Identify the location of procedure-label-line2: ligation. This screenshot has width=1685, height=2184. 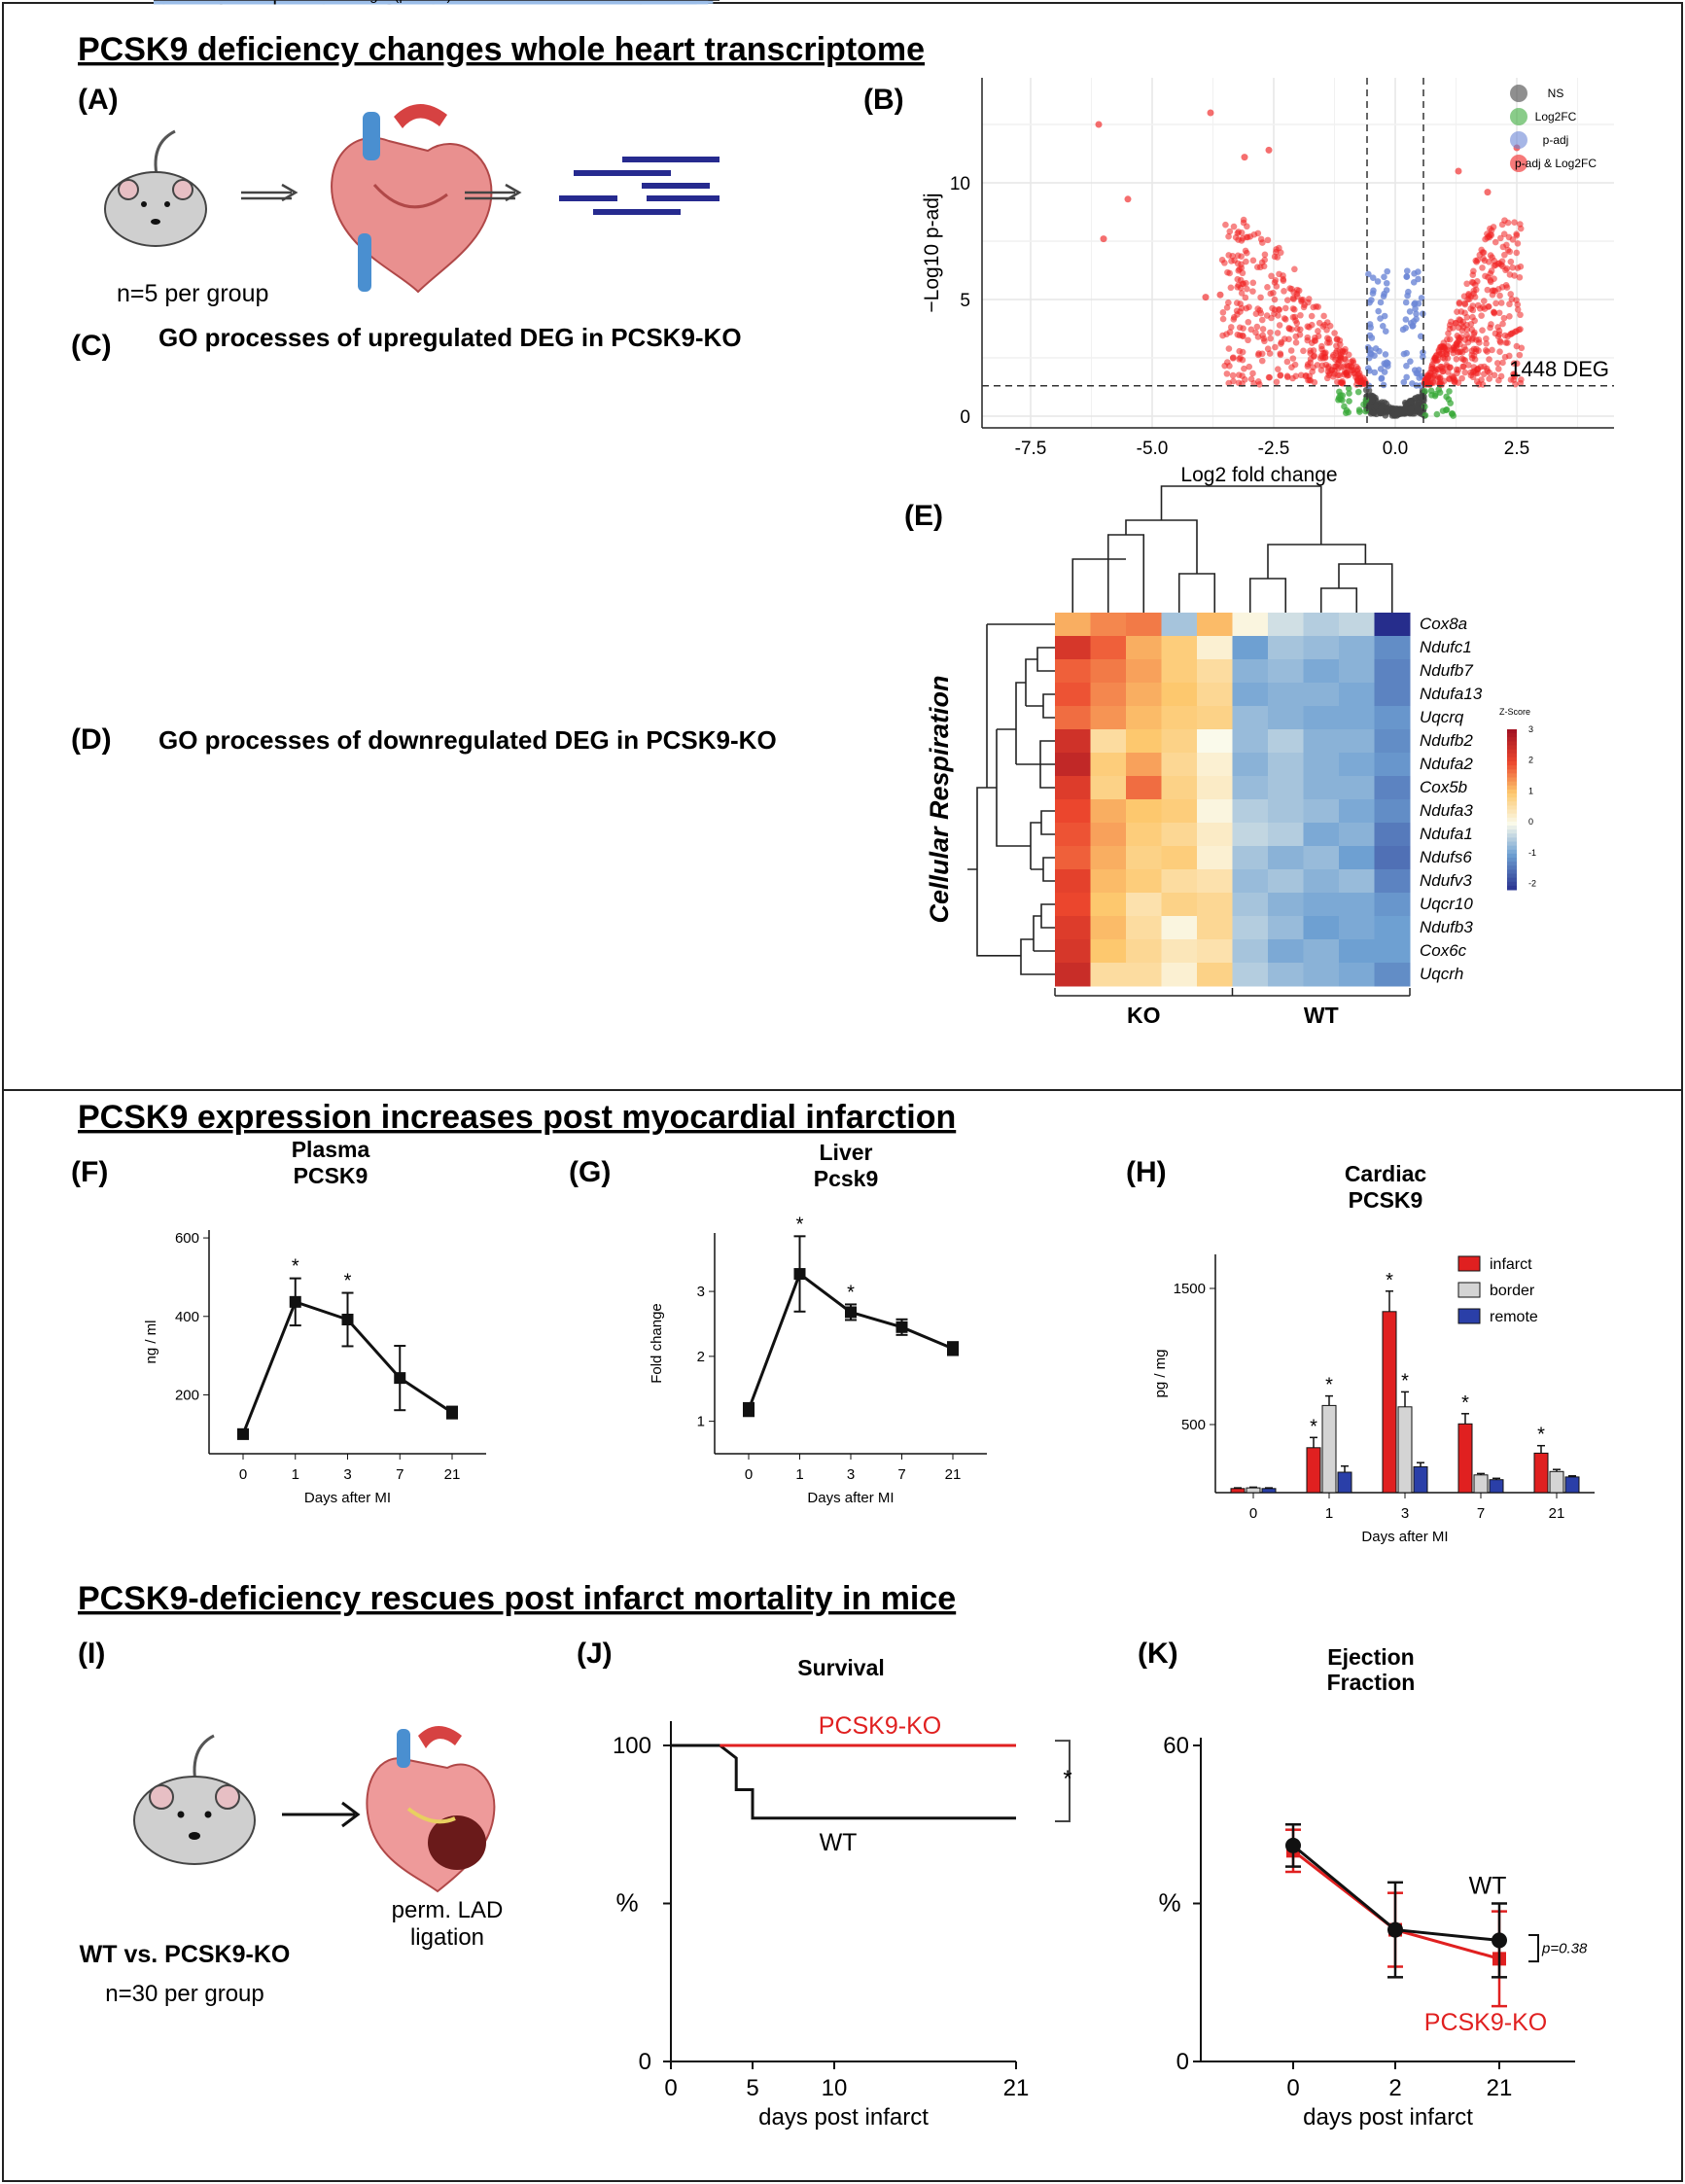
(447, 1937).